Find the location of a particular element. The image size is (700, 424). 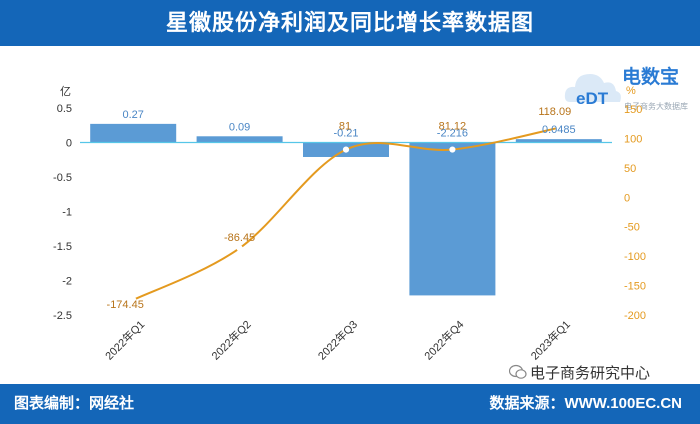

x-tick-label: 2022年Q4 is located at coordinates (443, 339).